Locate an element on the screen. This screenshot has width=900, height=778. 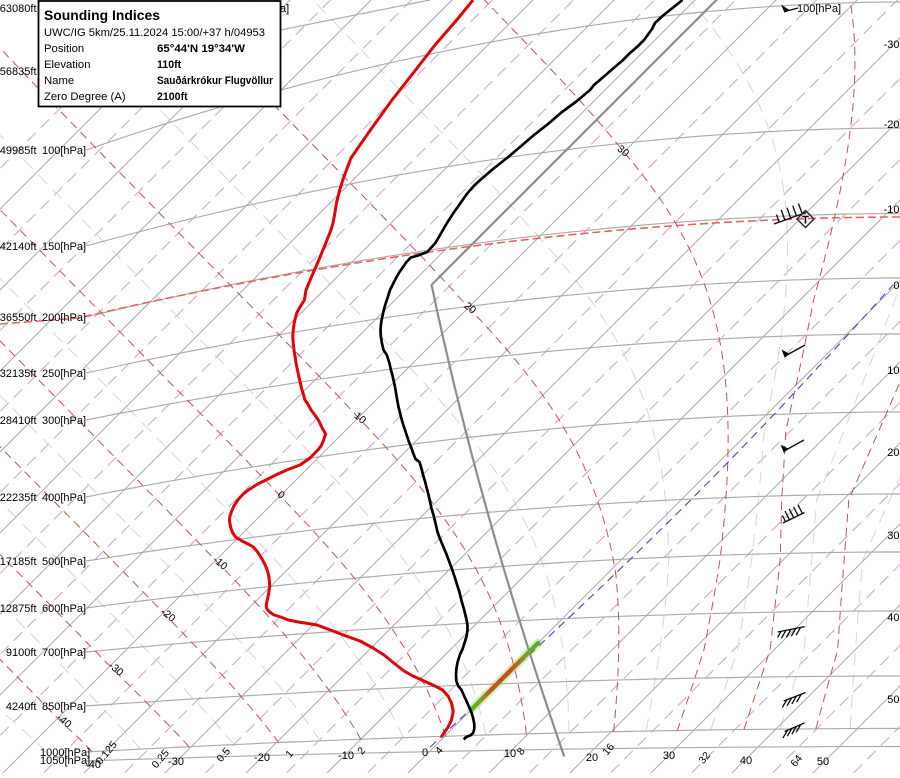
svg-text: 65°44'N 19°34'W is located at coordinates (201, 49).